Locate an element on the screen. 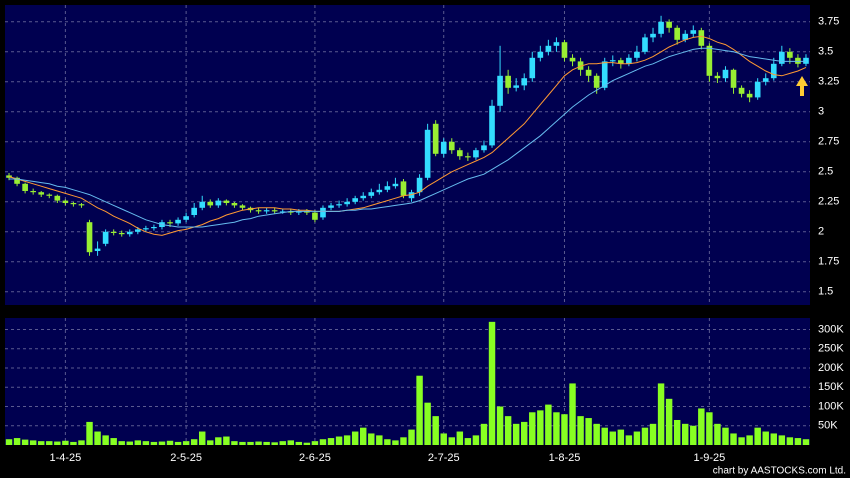  y-tick-label: 250K is located at coordinates (831, 349).